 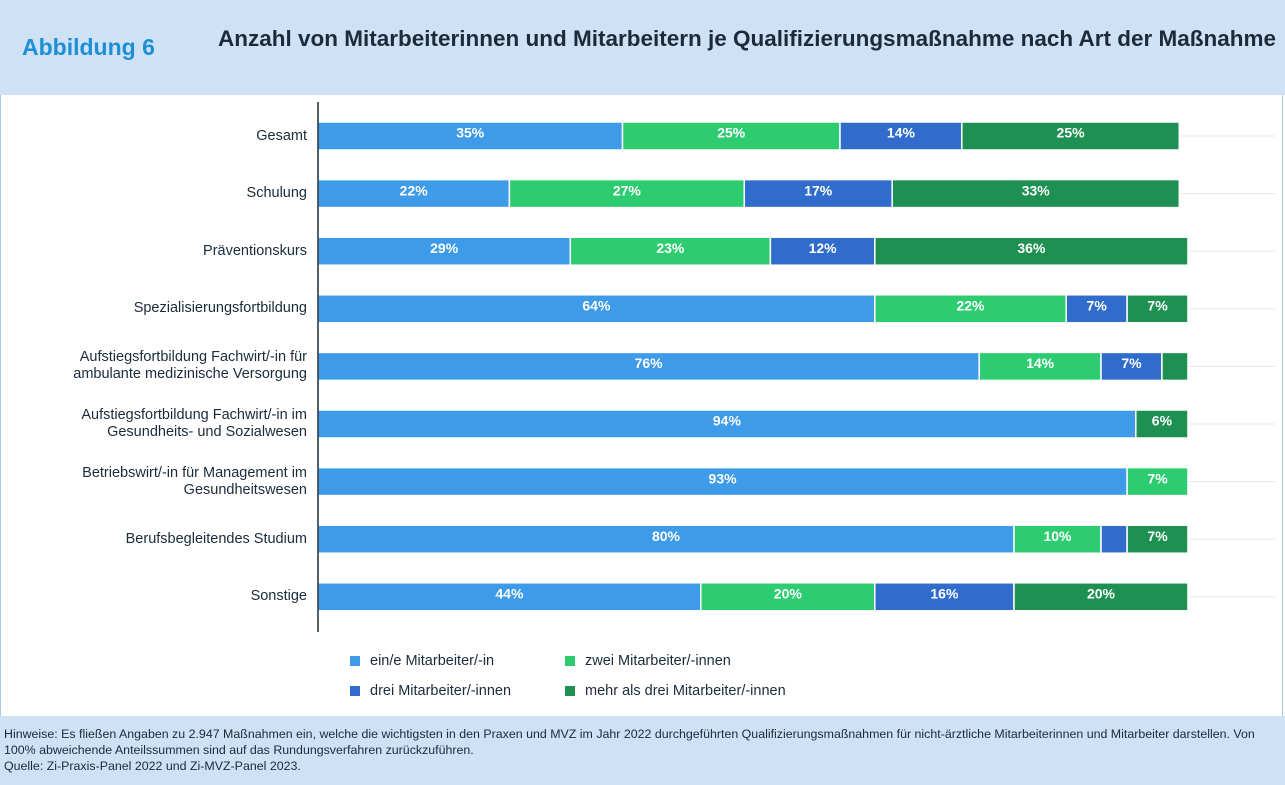 I want to click on category-label: Schulung, so click(x=276, y=193).